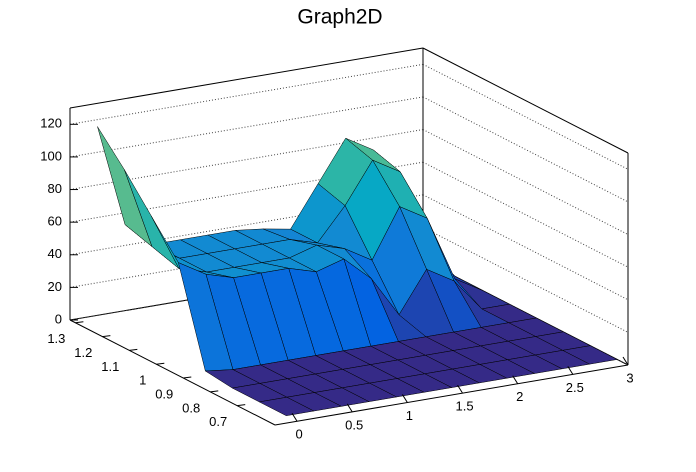  What do you see at coordinates (339, 17) in the screenshot?
I see `chart-title: Graph2D` at bounding box center [339, 17].